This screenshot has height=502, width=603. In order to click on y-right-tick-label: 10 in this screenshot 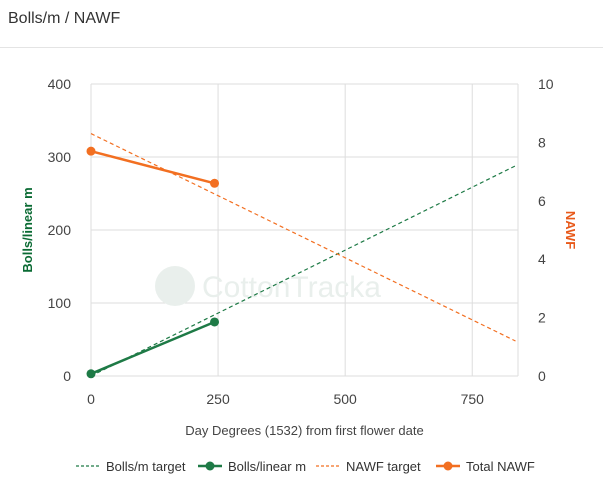, I will do `click(546, 84)`.